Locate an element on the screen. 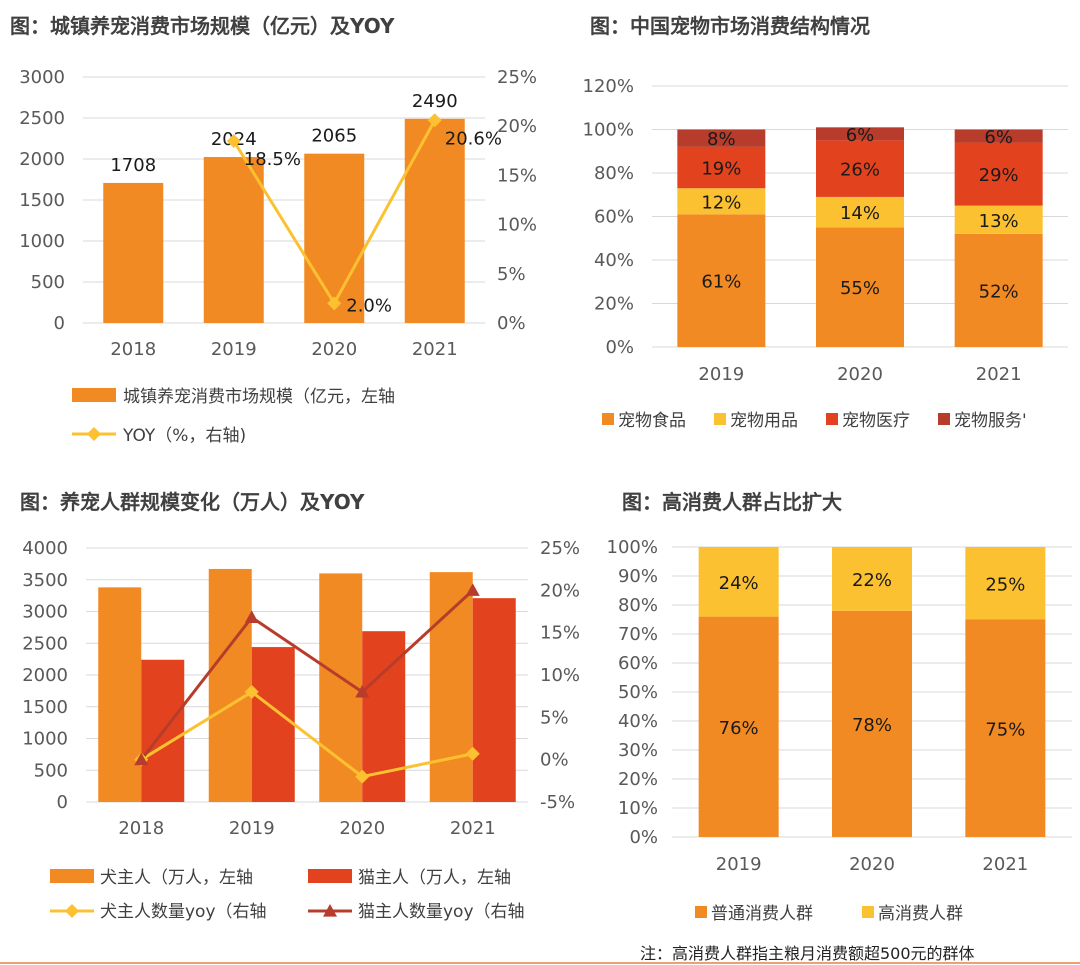 The height and width of the screenshot is (965, 1080). y-tick: 30% is located at coordinates (638, 750).